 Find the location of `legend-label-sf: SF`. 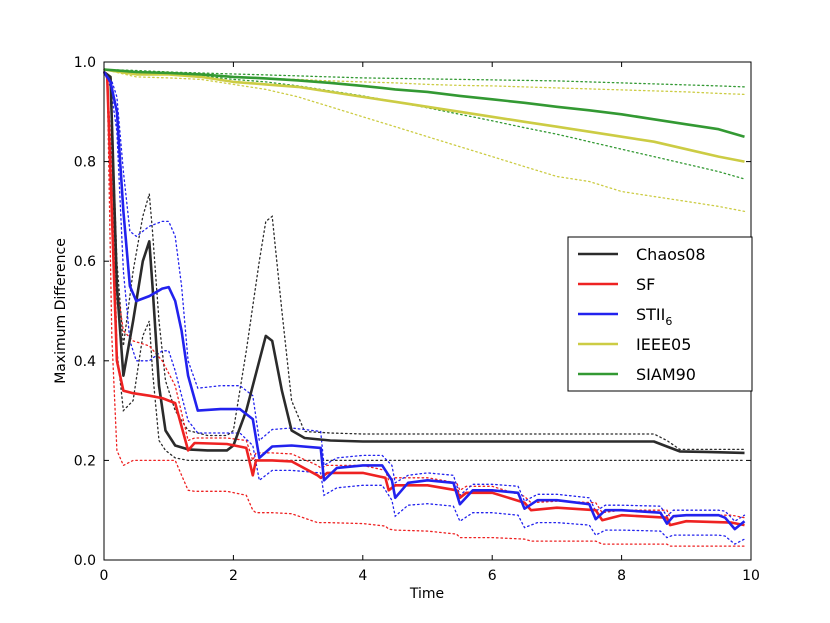

legend-label-sf: SF is located at coordinates (645, 284).